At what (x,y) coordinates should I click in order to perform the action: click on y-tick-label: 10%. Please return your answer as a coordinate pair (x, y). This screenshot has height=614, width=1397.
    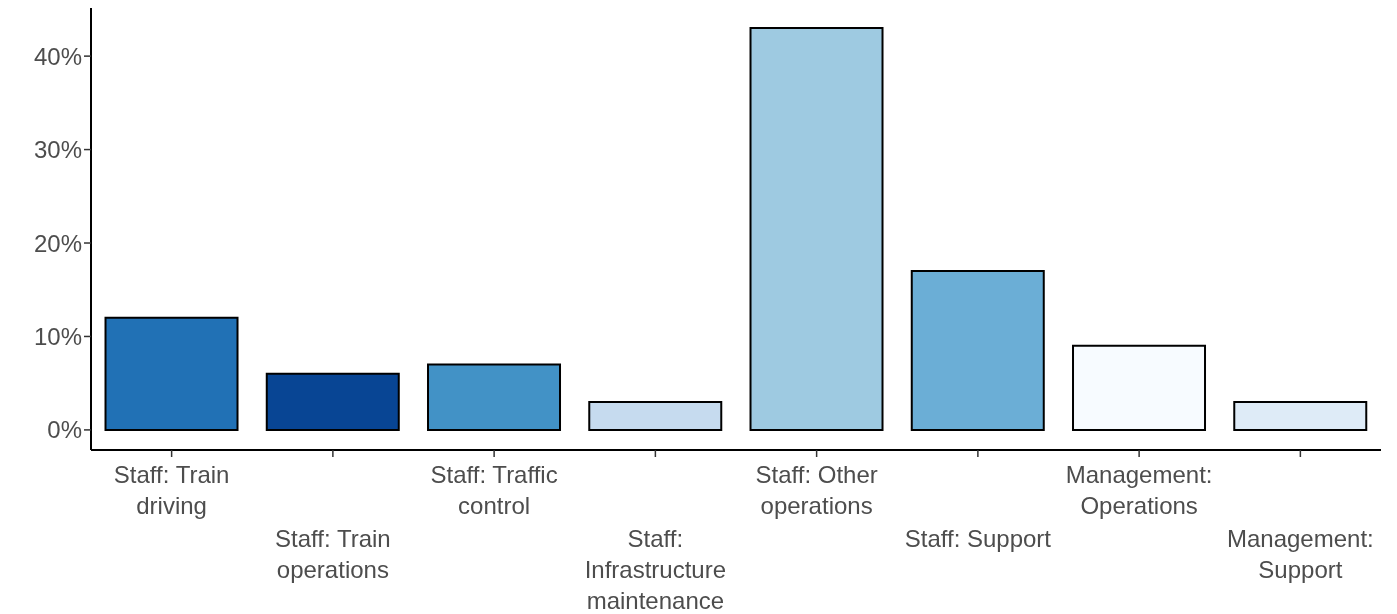
    Looking at the image, I should click on (57, 336).